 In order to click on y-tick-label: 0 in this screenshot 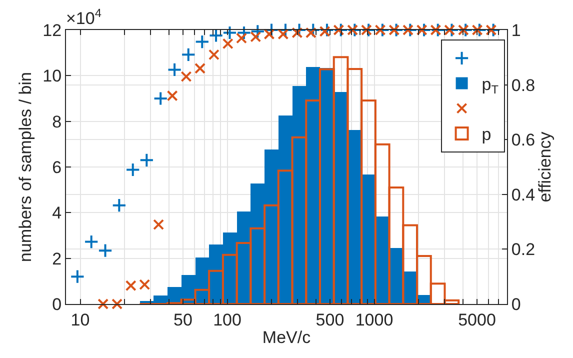, I will do `click(57, 304)`.